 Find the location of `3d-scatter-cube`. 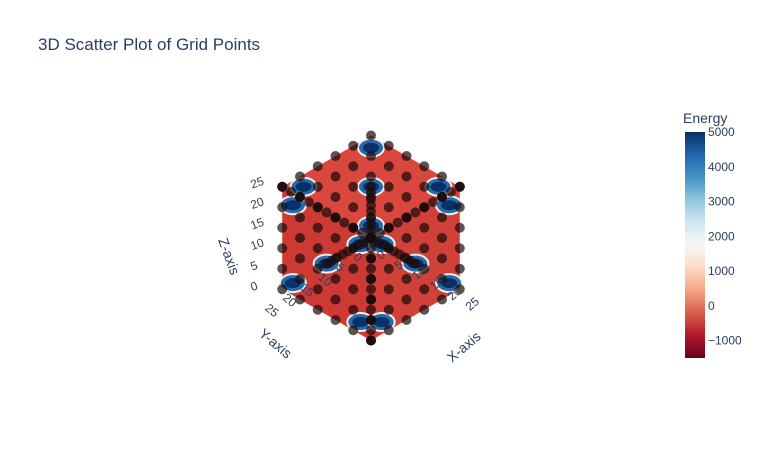

3d-scatter-cube is located at coordinates (371, 238).